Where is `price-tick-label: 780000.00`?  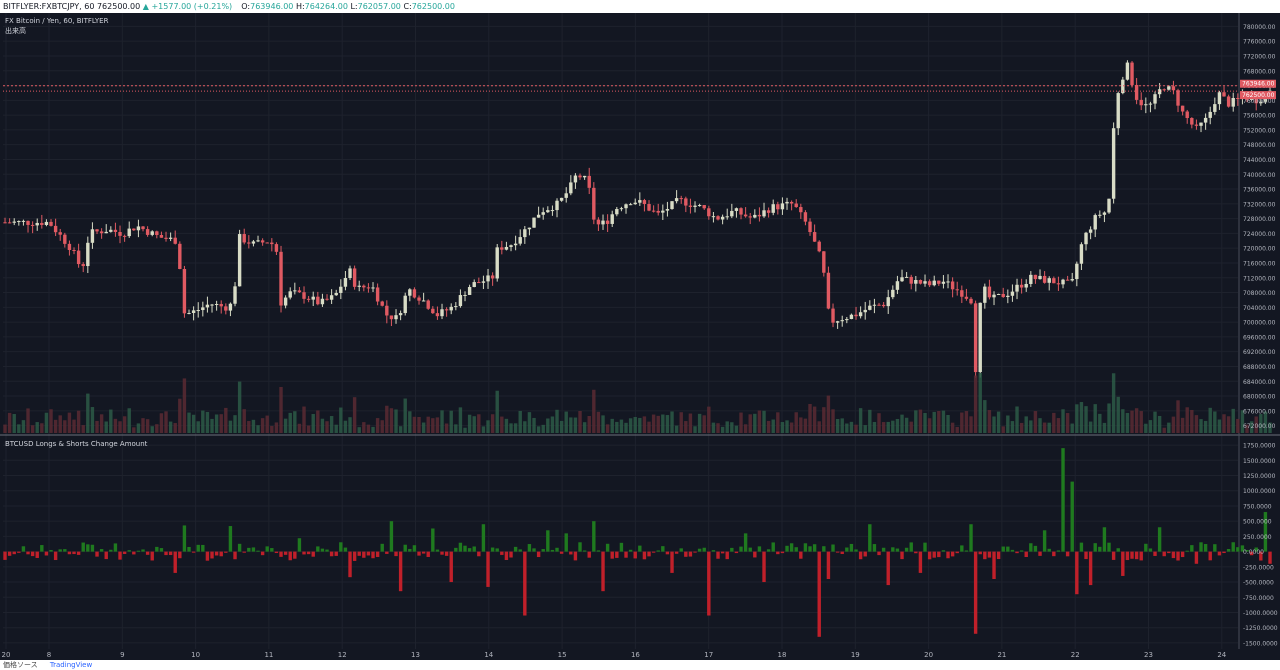 price-tick-label: 780000.00 is located at coordinates (1259, 27).